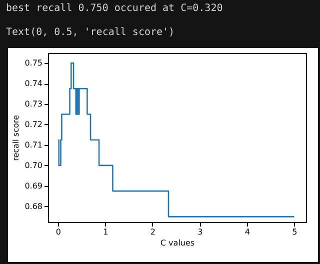 Image resolution: width=320 pixels, height=264 pixels. I want to click on y-axis-title: recall score, so click(16, 138).